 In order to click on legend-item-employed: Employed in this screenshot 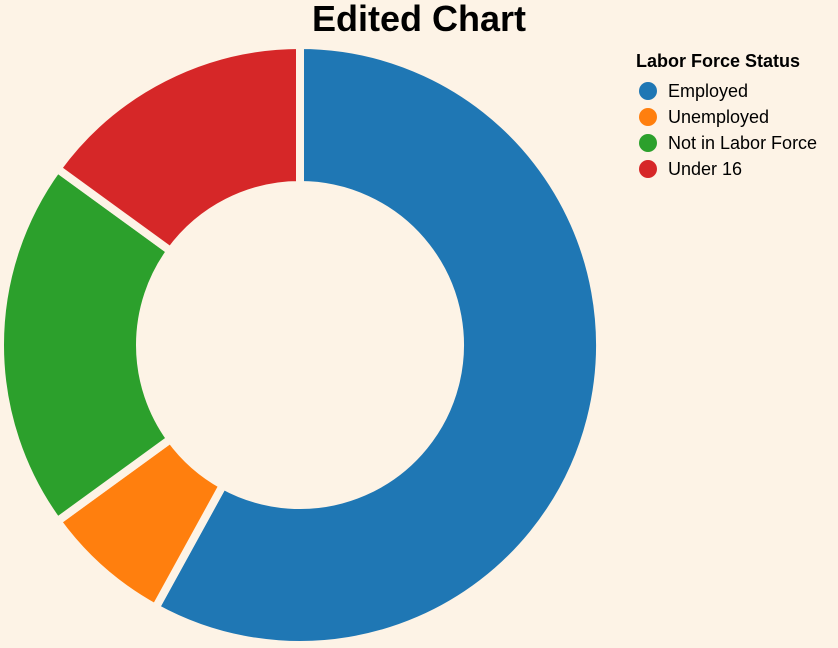, I will do `click(693, 91)`.